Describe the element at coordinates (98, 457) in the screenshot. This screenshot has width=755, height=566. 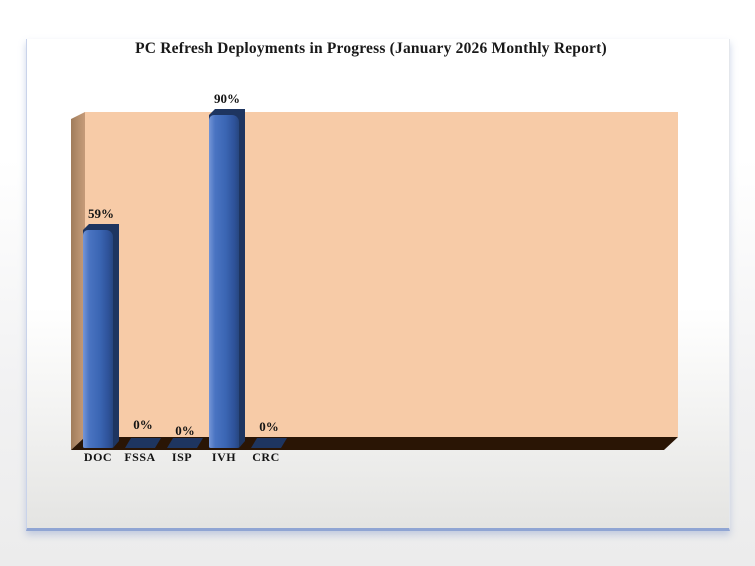
I see `category-label-DOC: DOC` at that location.